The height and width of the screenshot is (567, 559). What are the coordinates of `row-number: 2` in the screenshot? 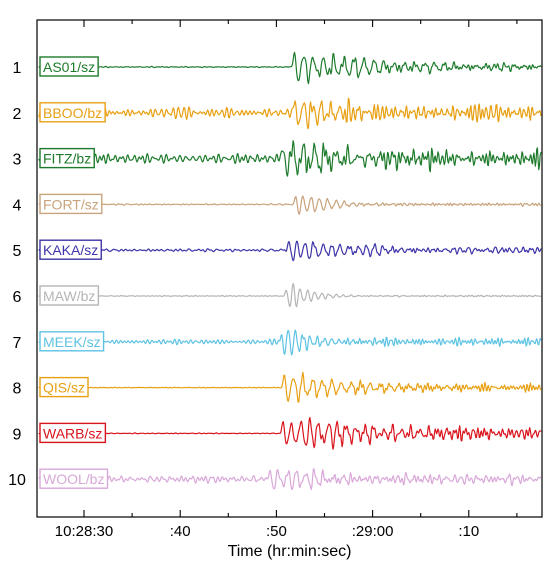 It's located at (17, 114).